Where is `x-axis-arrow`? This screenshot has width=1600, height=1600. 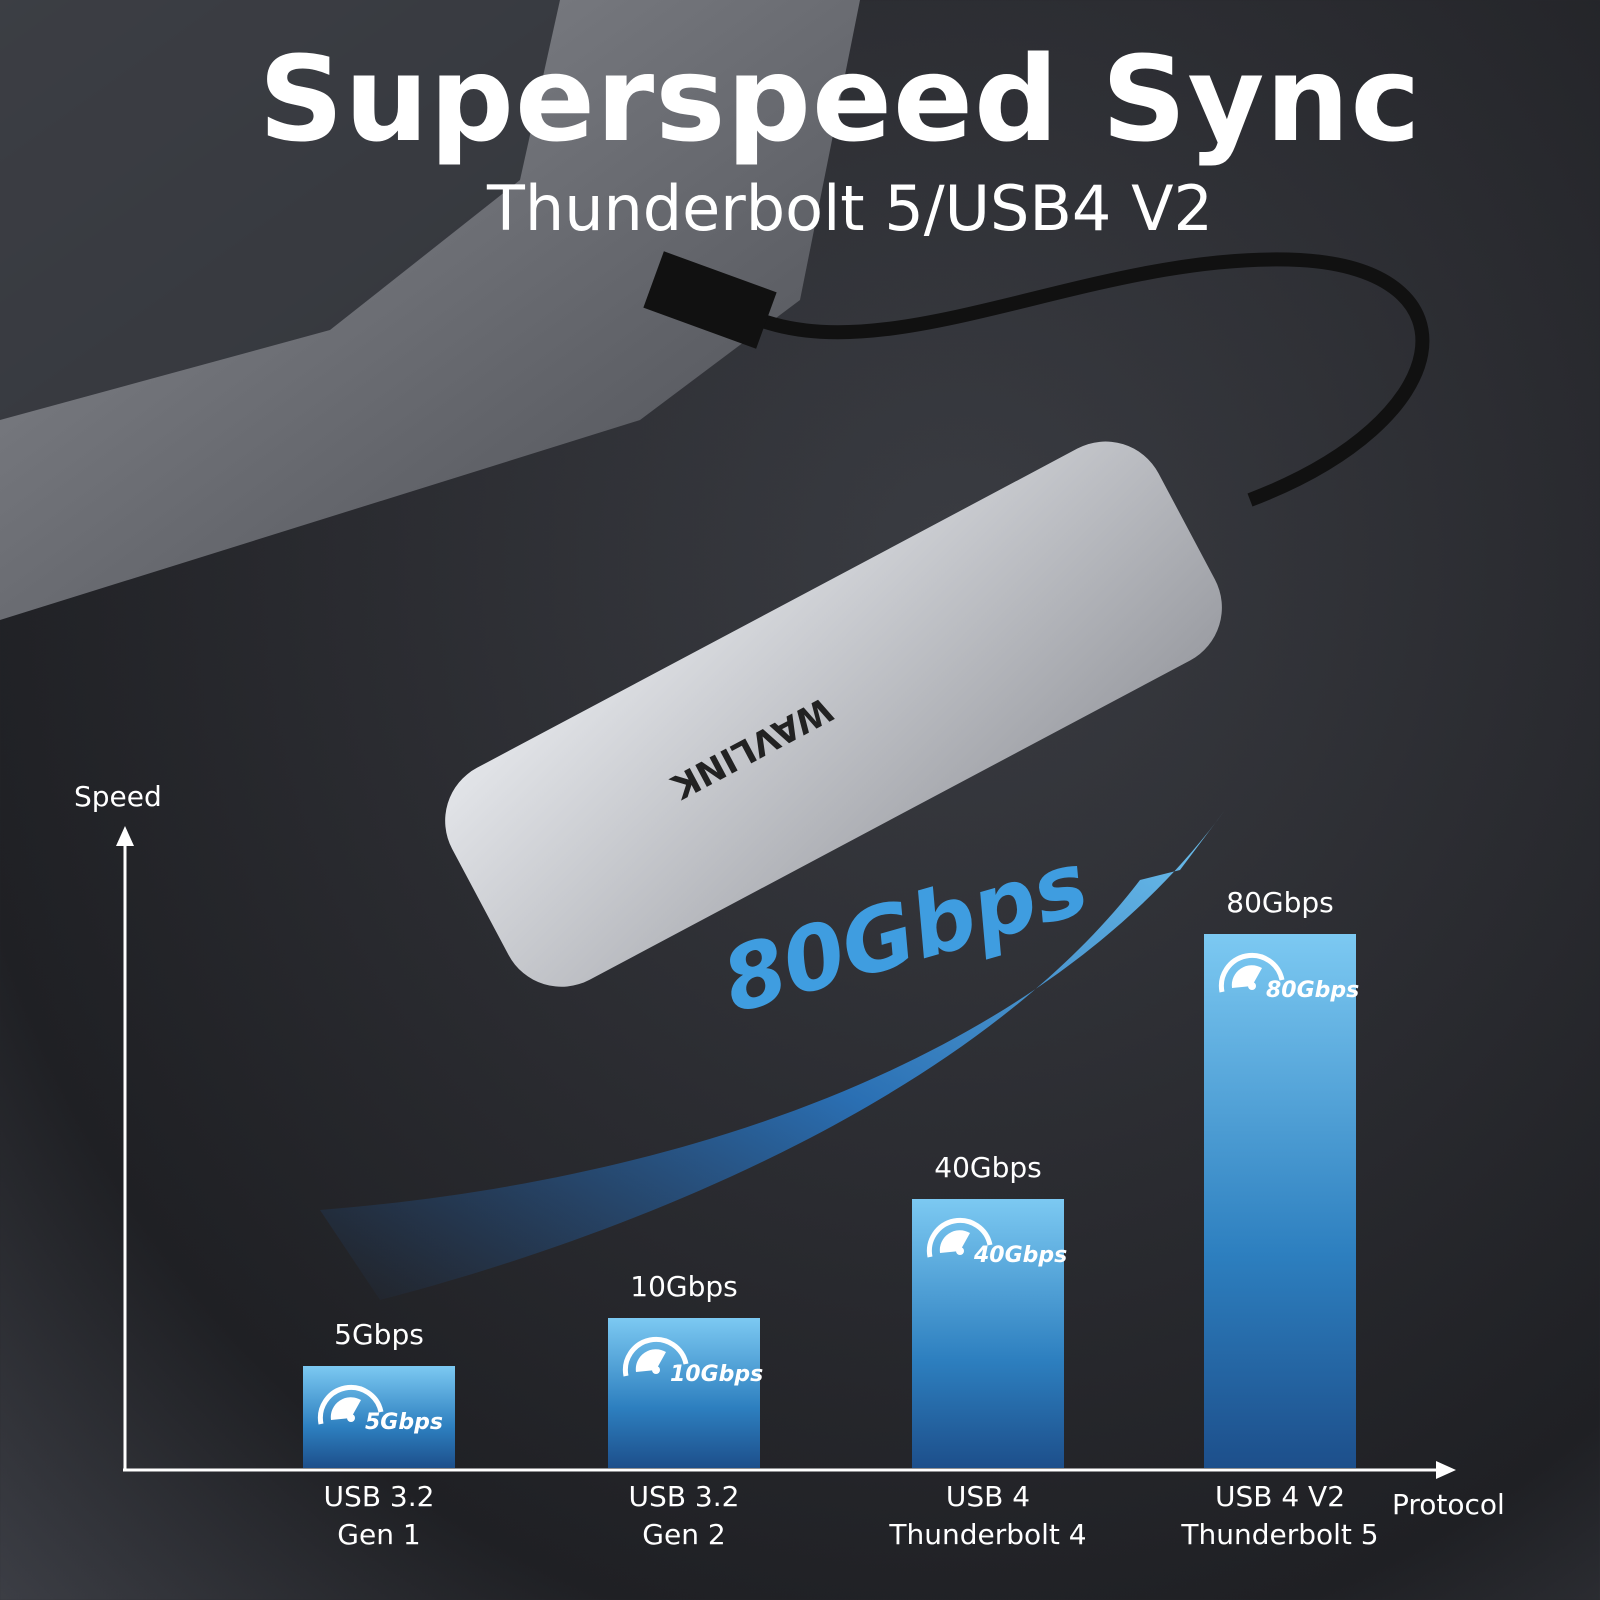
x-axis-arrow is located at coordinates (1446, 1470).